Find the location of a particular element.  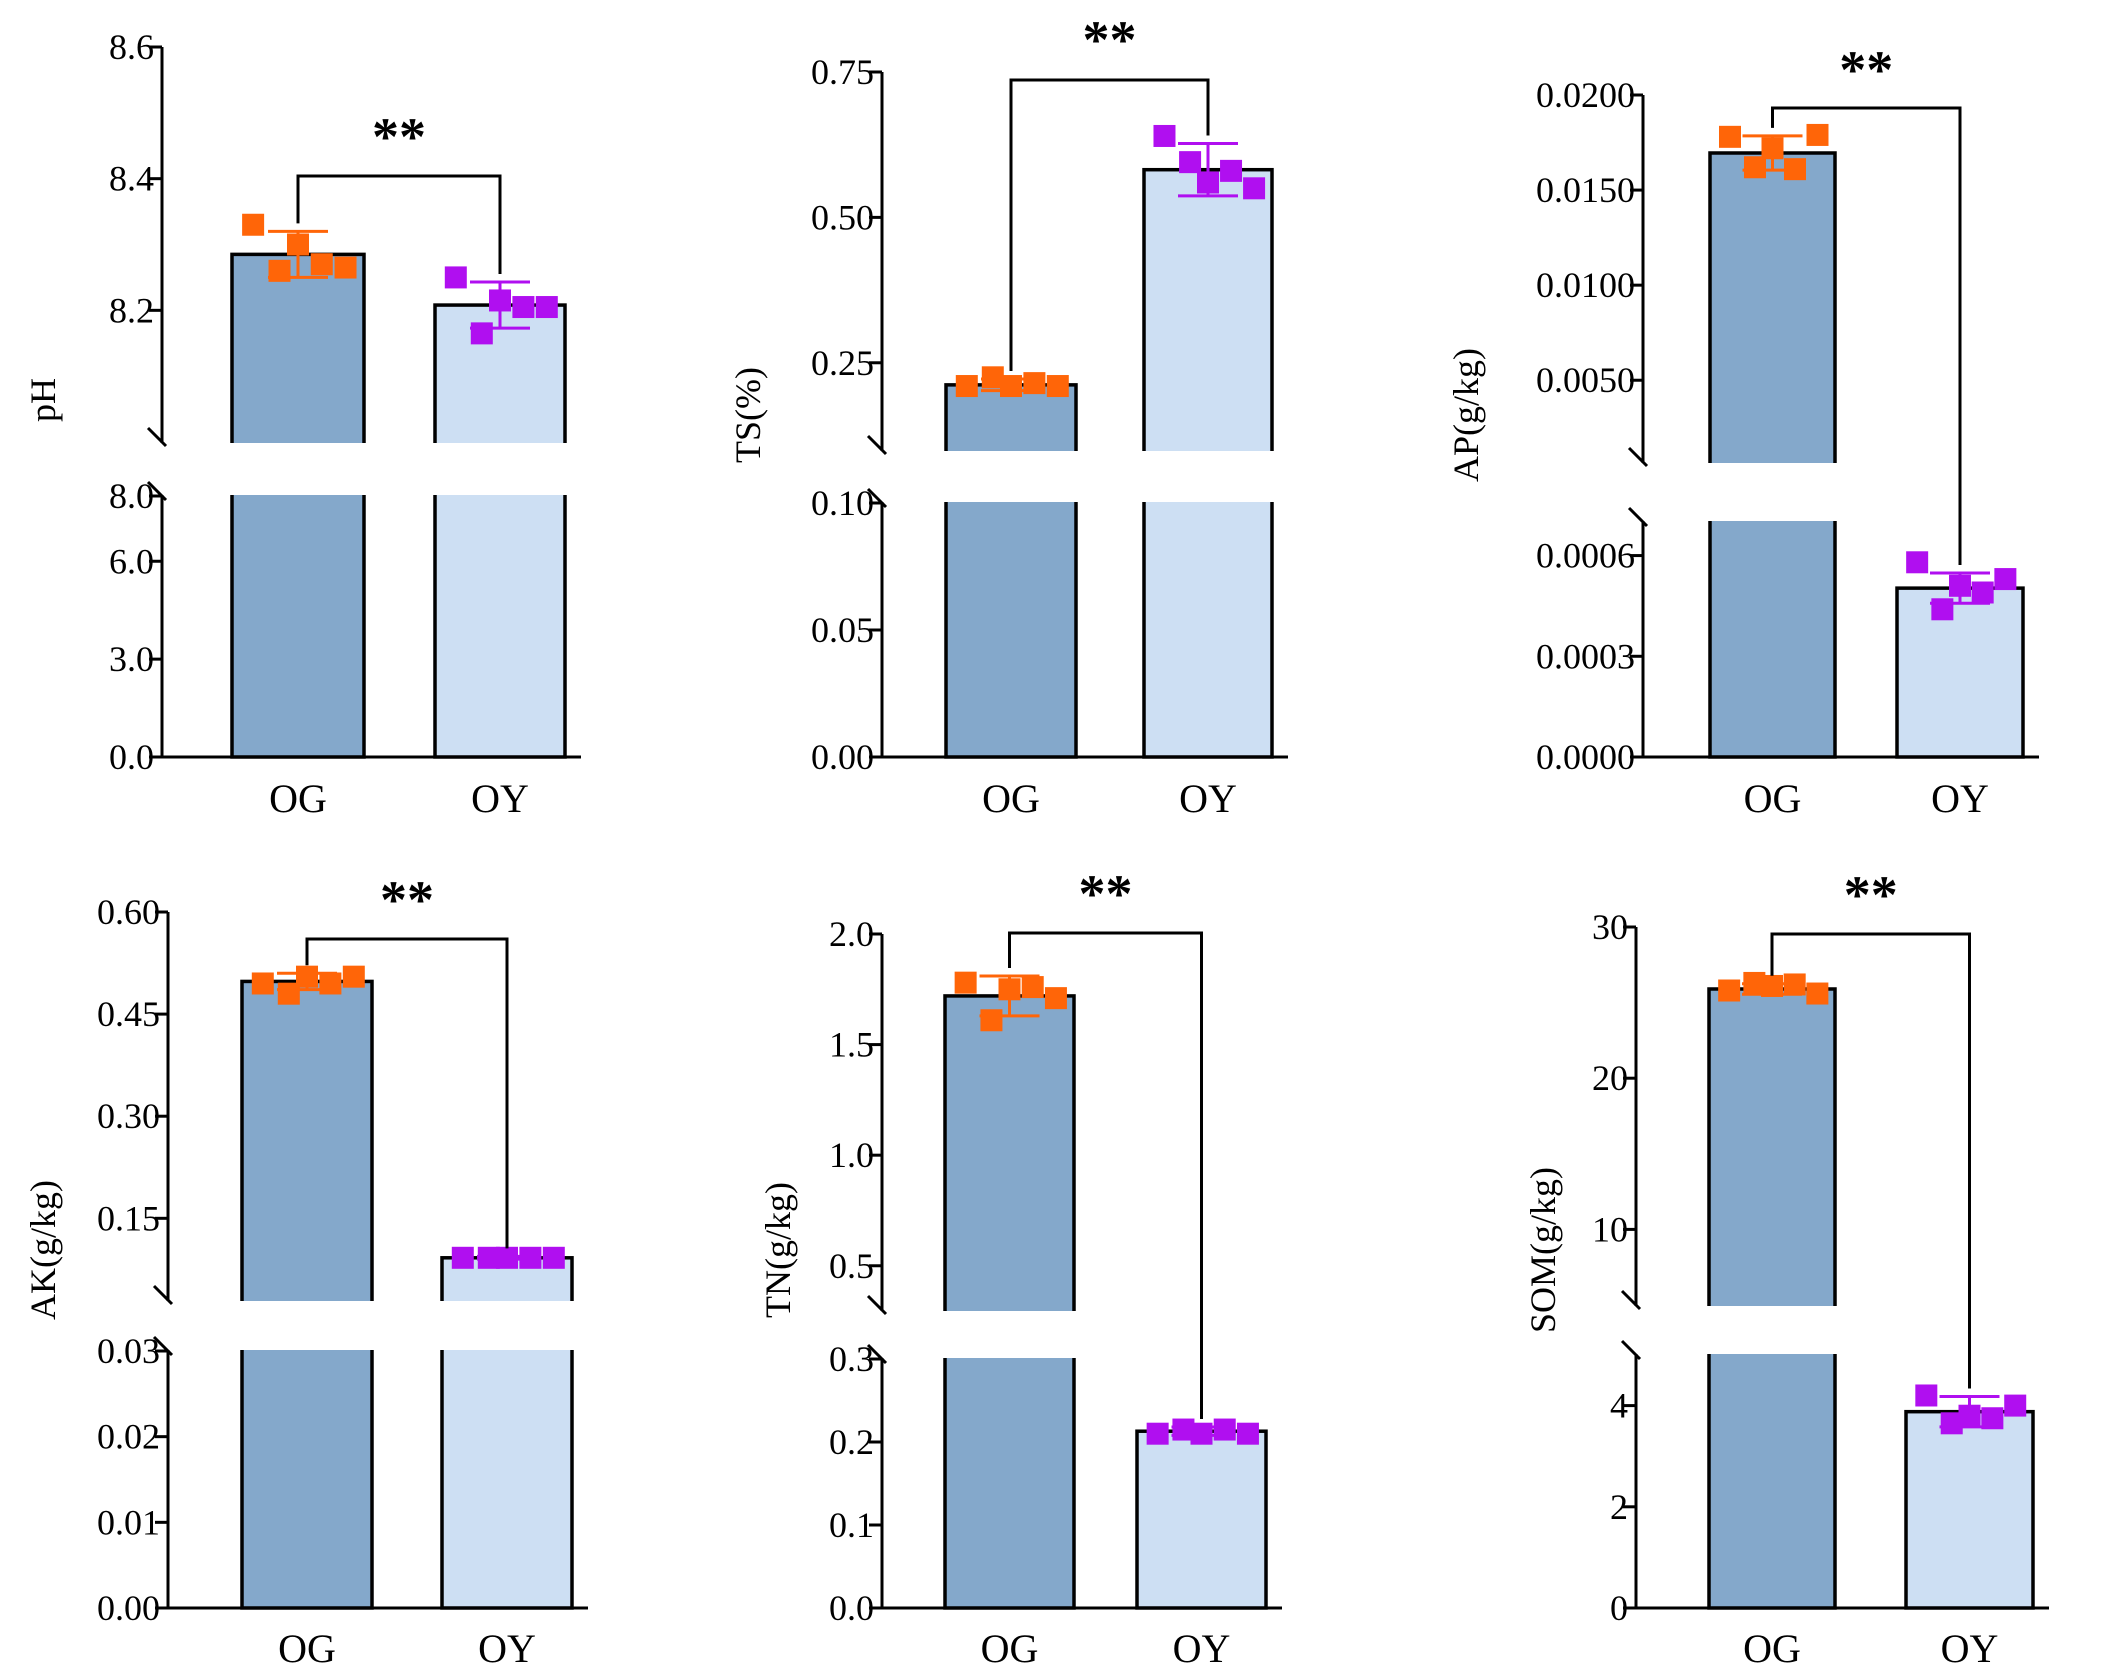

y-tick-label: 2 is located at coordinates (1619, 1507).